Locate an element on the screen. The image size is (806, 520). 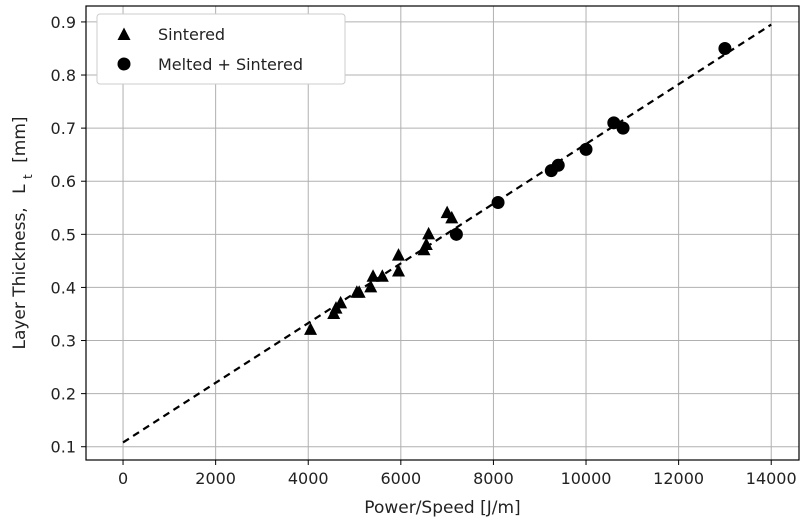
y-tick-label: 0.6 is located at coordinates (63, 181).